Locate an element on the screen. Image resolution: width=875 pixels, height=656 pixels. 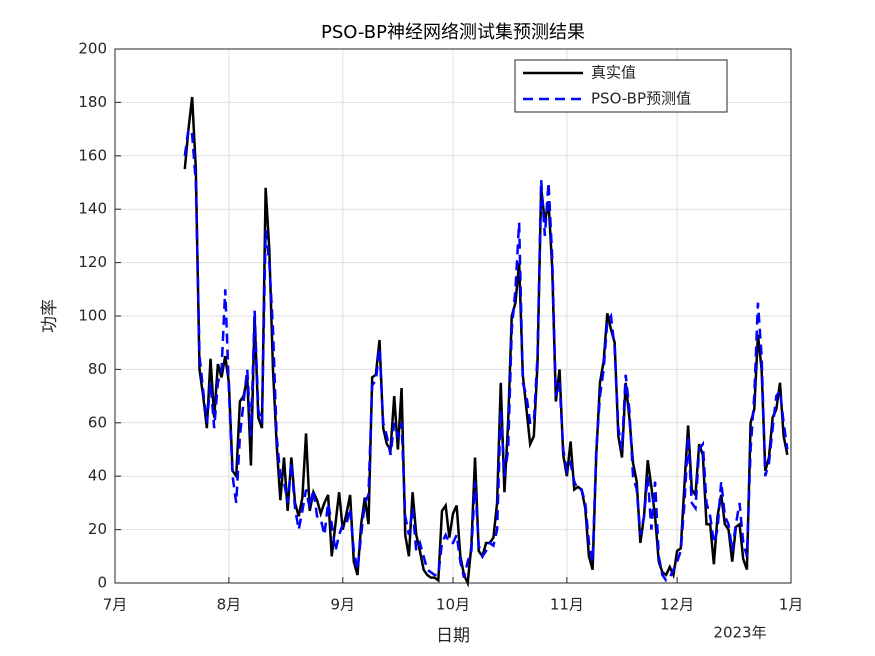
legend-label: PSO-BP预测值 is located at coordinates (641, 99).